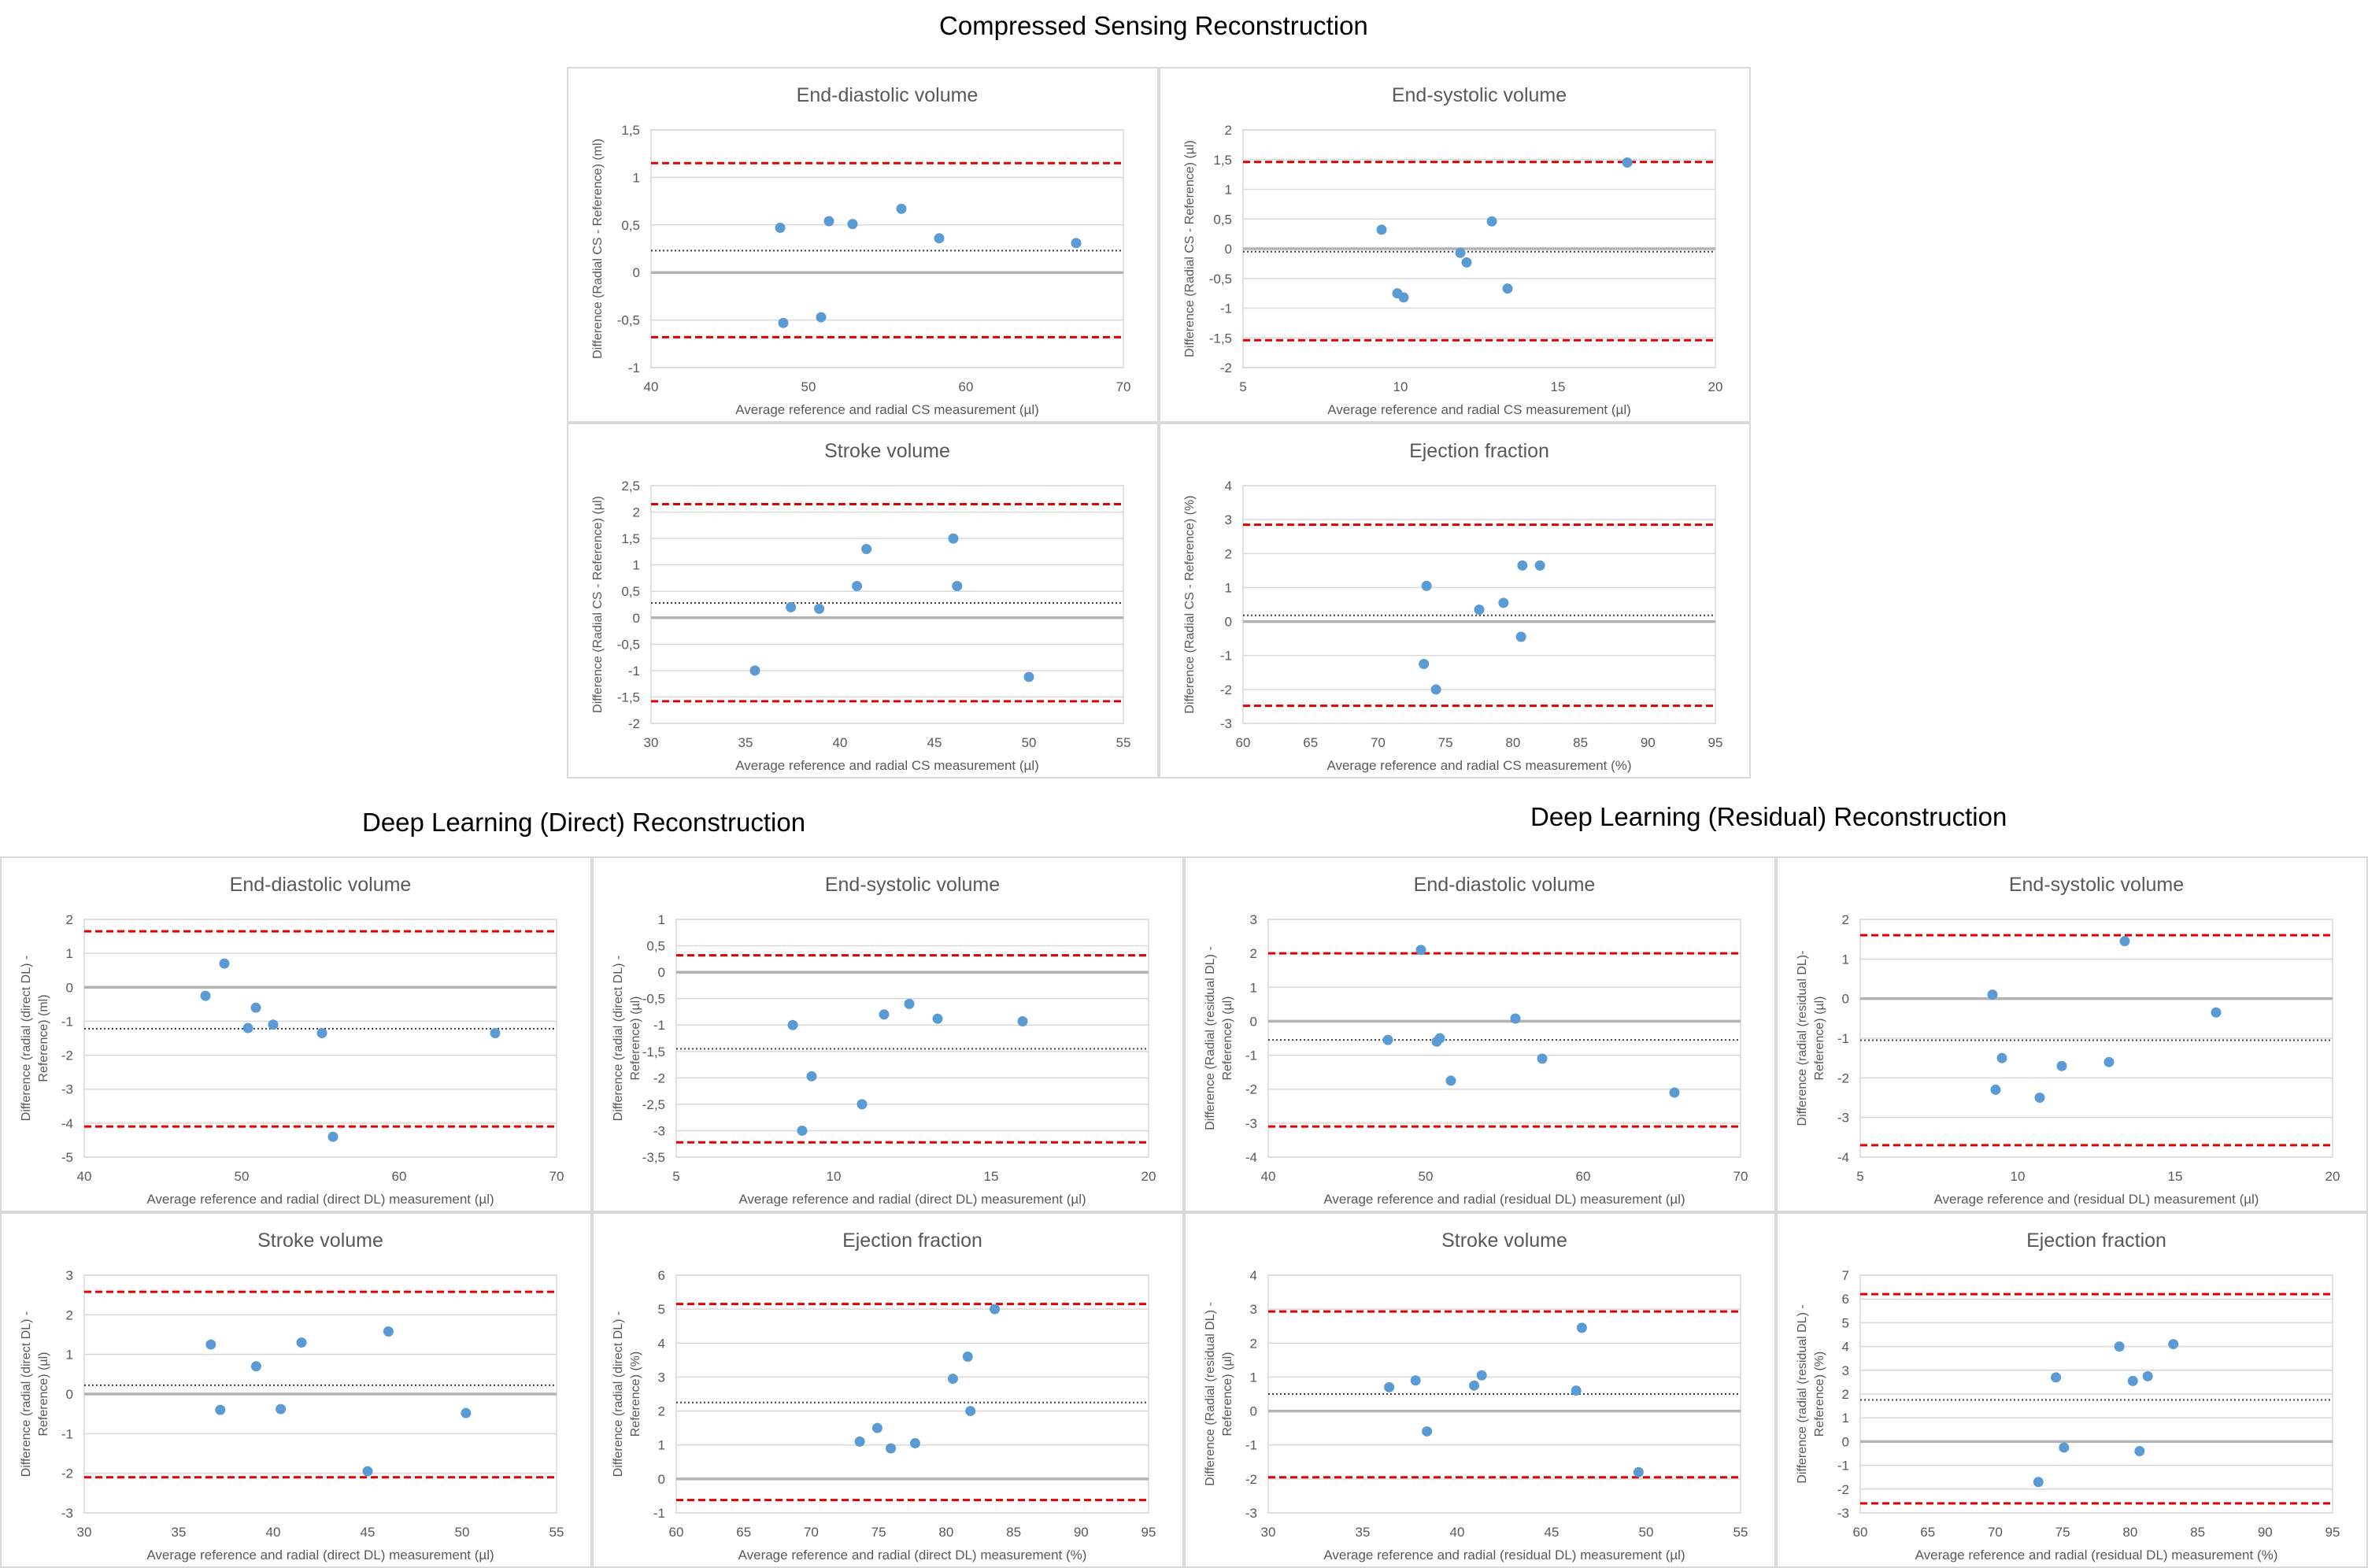 The height and width of the screenshot is (1568, 2368). I want to click on y-tick-label: -3, so click(1251, 1124).